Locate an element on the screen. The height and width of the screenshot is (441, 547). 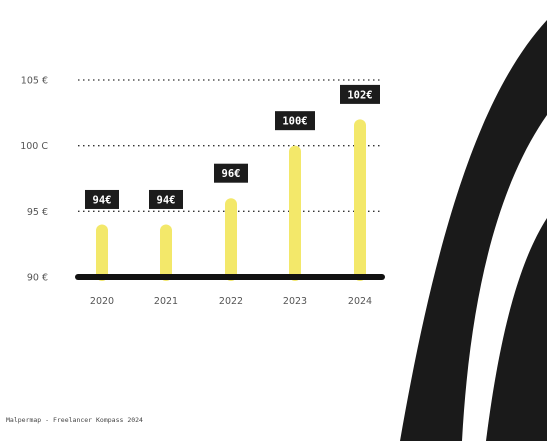
bar-2021 is located at coordinates (166, 252).